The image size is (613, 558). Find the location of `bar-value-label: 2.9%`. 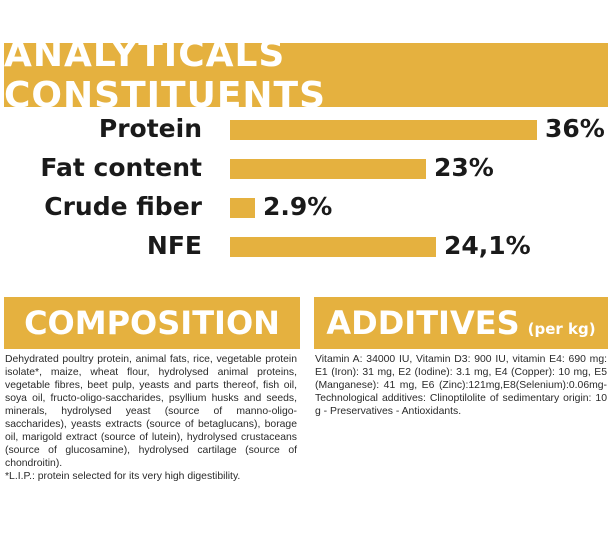

bar-value-label: 2.9% is located at coordinates (298, 206).